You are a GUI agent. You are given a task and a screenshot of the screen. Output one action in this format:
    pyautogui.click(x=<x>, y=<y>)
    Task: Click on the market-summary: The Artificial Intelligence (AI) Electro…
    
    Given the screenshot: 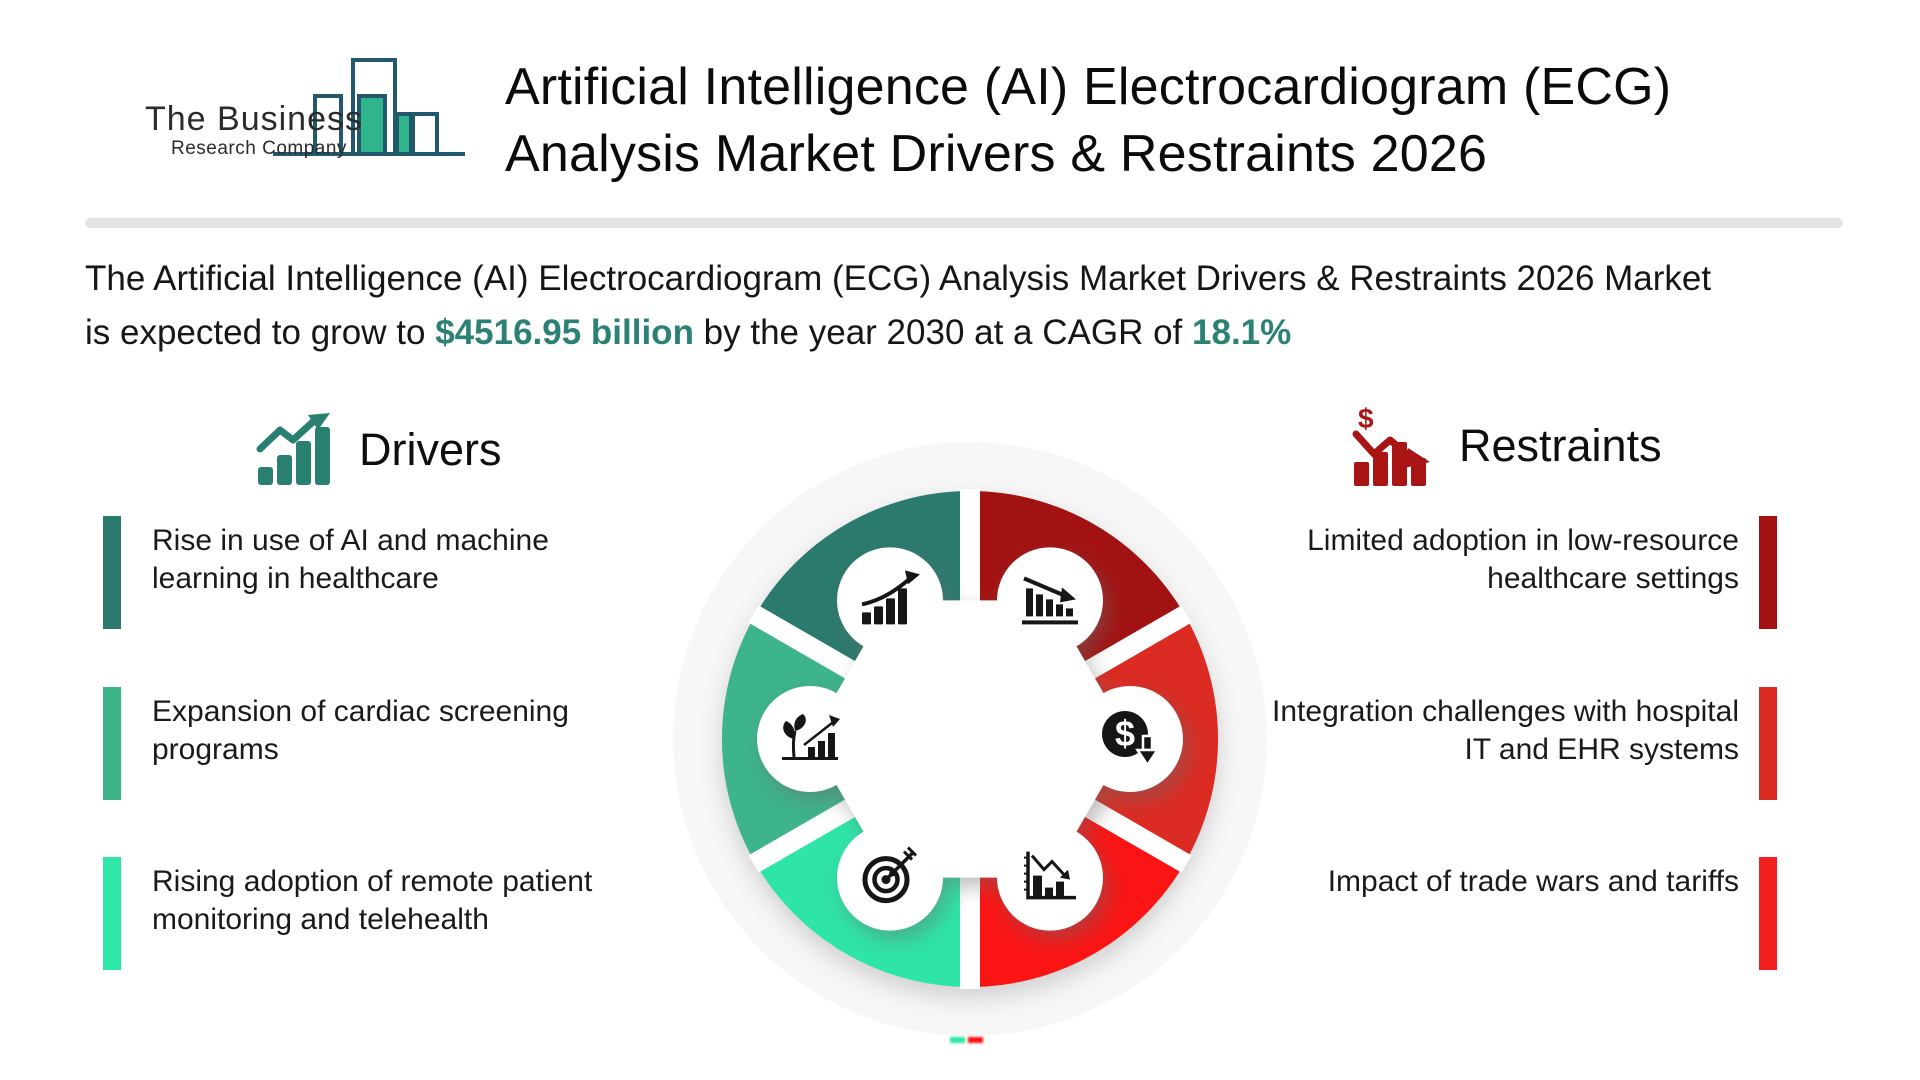 What is the action you would take?
    pyautogui.click(x=898, y=306)
    